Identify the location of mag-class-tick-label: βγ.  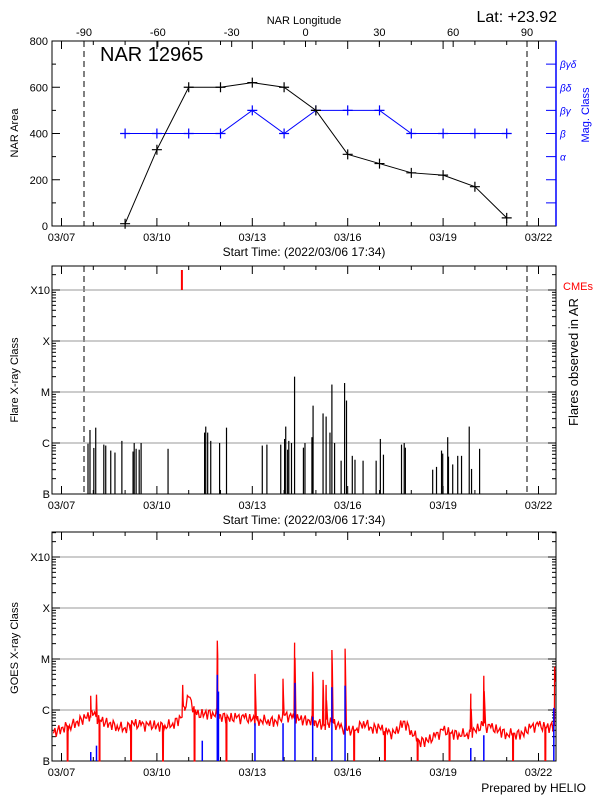
(565, 111).